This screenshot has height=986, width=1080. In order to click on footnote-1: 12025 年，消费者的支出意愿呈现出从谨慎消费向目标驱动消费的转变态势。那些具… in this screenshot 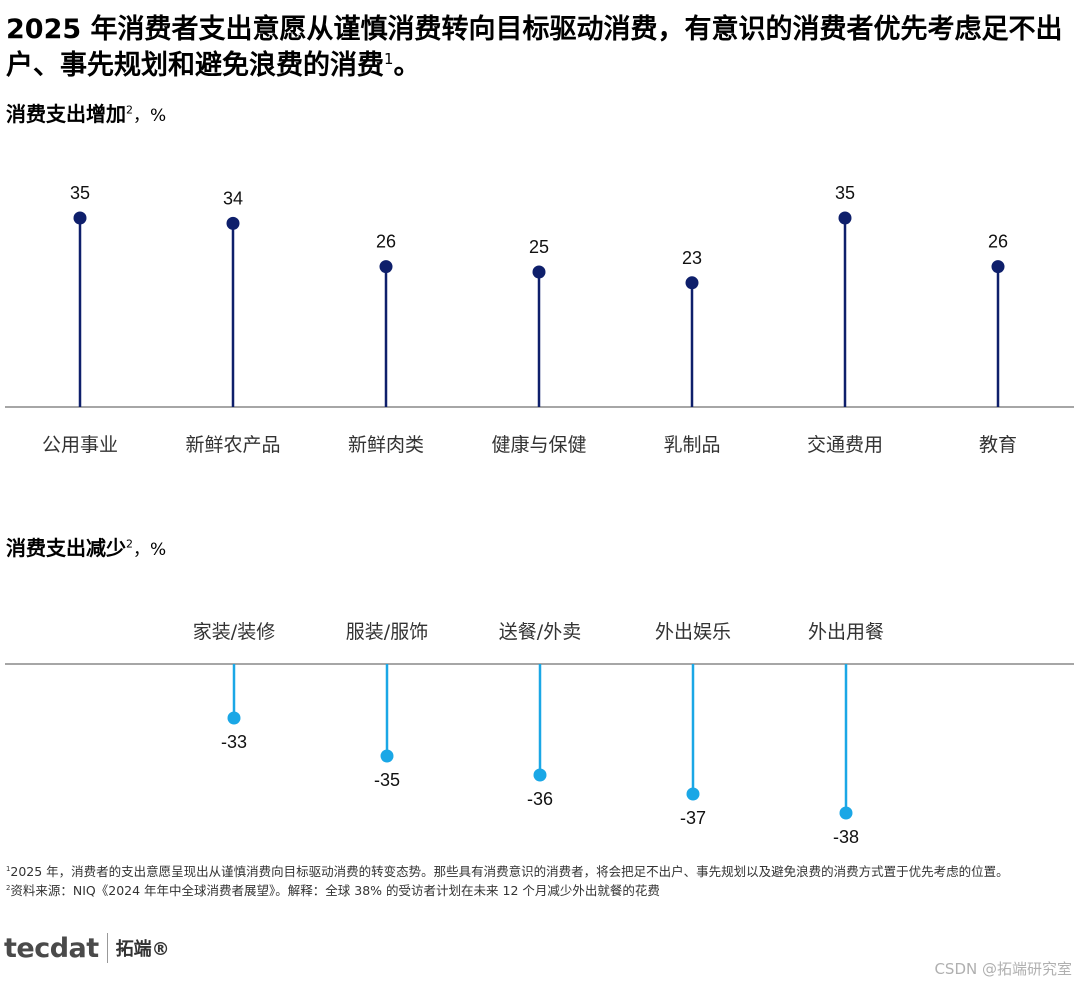, I will do `click(507, 871)`.